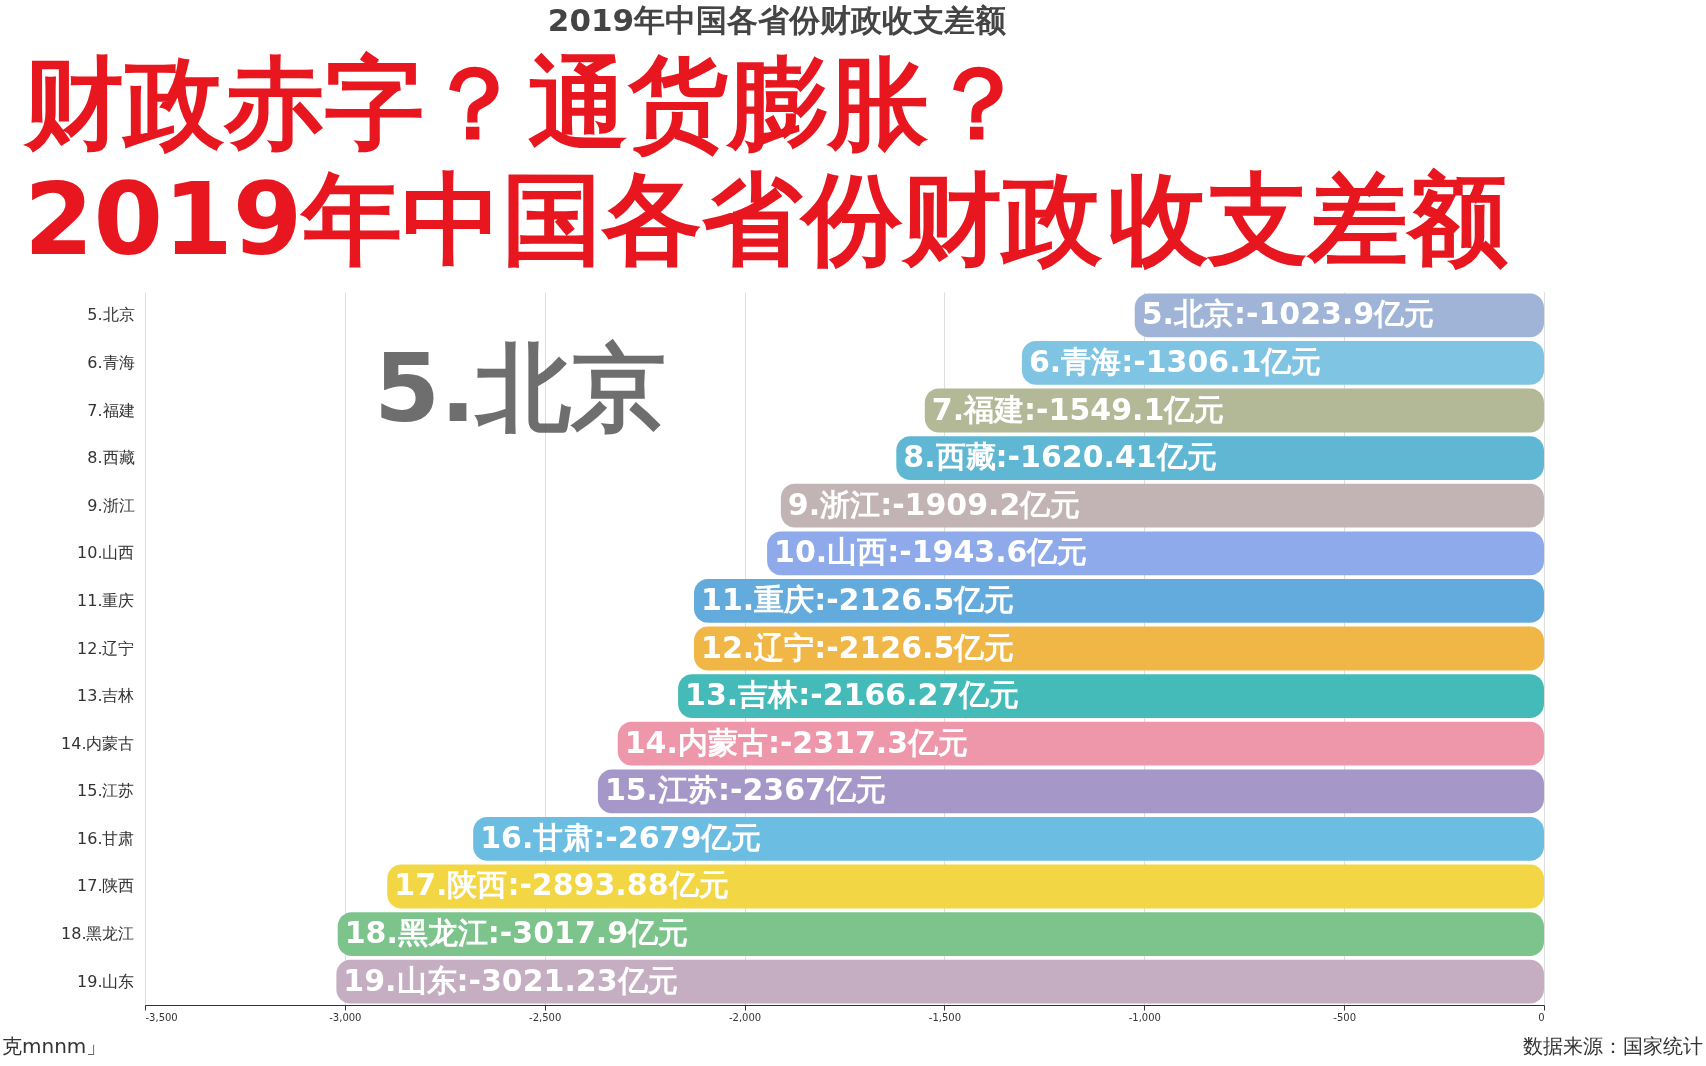 Image resolution: width=1706 pixels, height=1066 pixels. What do you see at coordinates (745, 1017) in the screenshot?
I see `x-tick-label: -2,000` at bounding box center [745, 1017].